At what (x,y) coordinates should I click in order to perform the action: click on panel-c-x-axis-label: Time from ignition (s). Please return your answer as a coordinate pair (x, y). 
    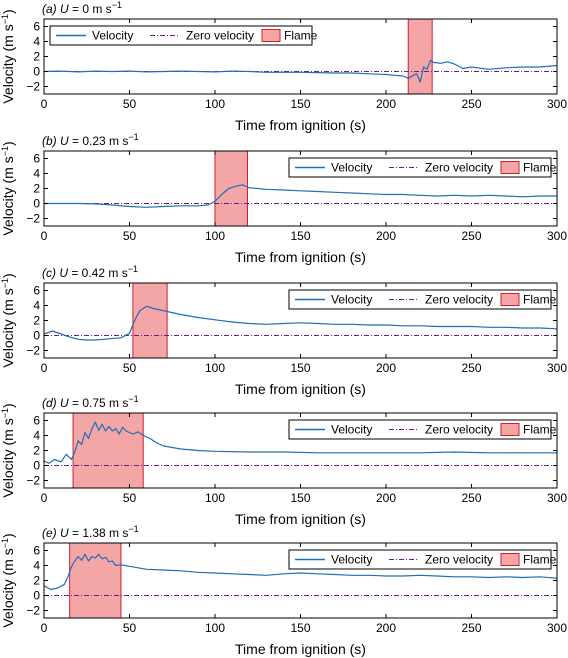
    Looking at the image, I should click on (300, 389).